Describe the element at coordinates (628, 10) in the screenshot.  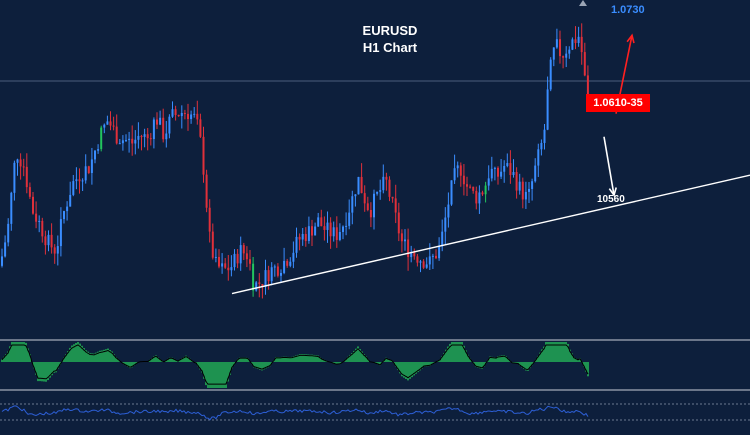
I see `target-up-label: 1.0730` at that location.